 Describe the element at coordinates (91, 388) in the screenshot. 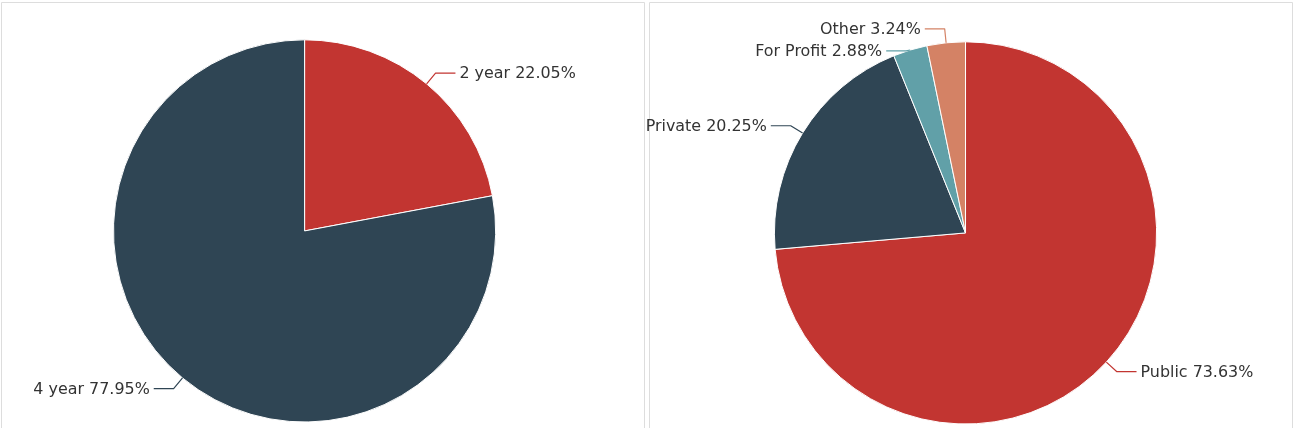

I see `slice-label: 4 year 77.95%` at that location.